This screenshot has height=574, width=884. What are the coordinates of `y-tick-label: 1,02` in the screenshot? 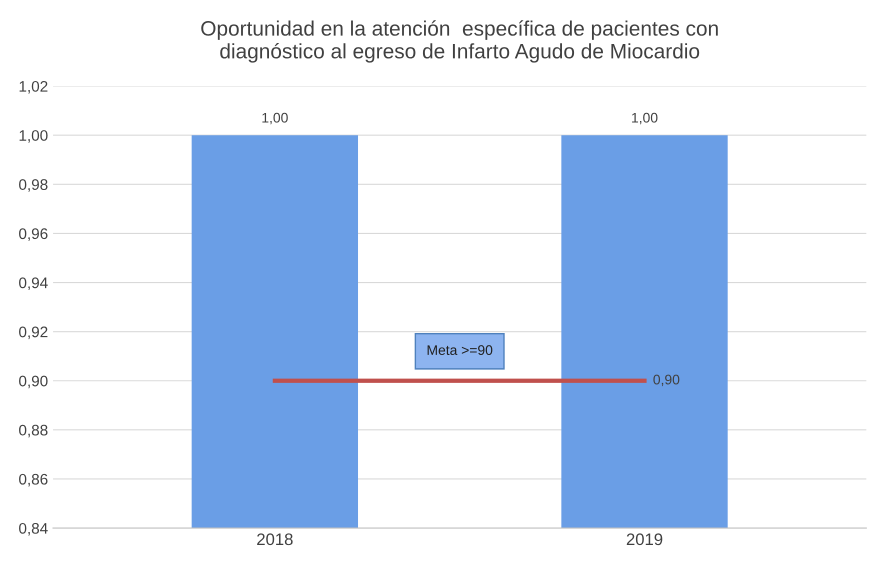 It's located at (34, 87).